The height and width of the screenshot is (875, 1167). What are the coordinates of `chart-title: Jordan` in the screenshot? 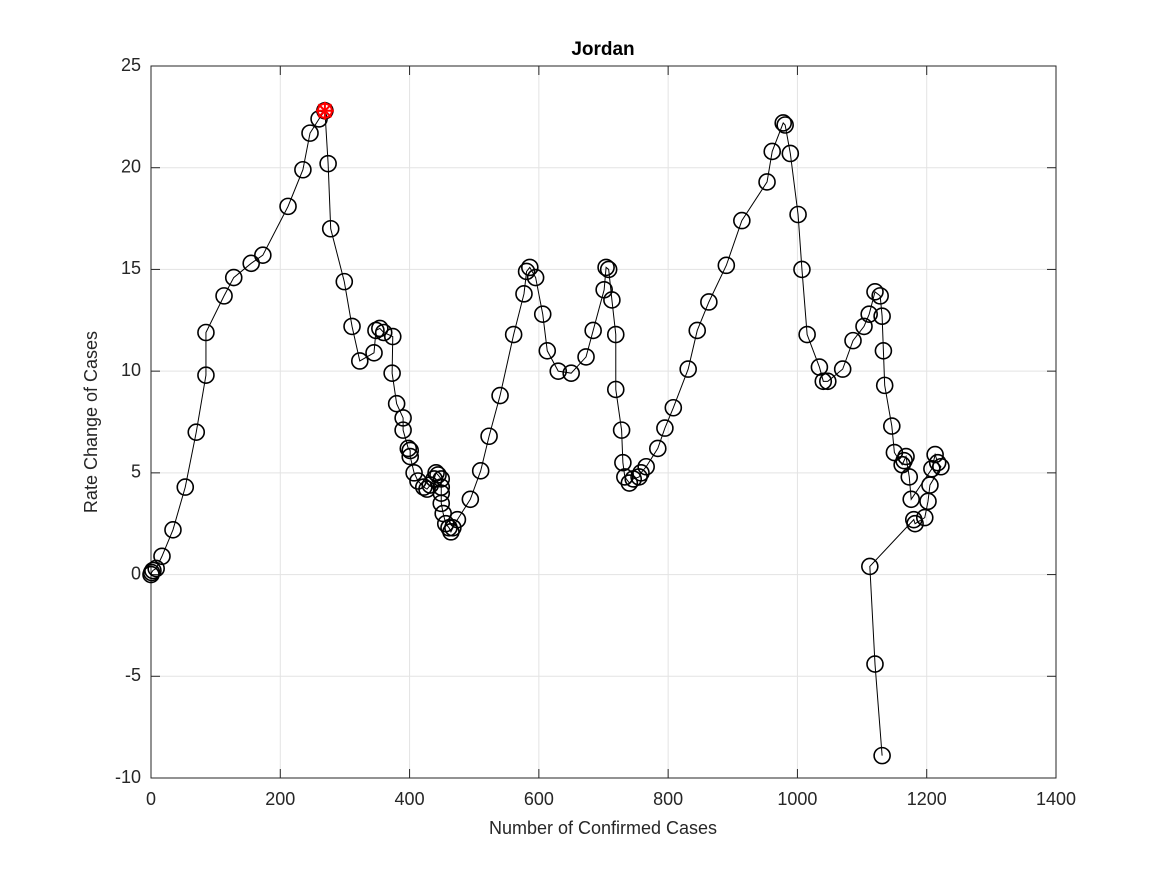 It's located at (602, 49).